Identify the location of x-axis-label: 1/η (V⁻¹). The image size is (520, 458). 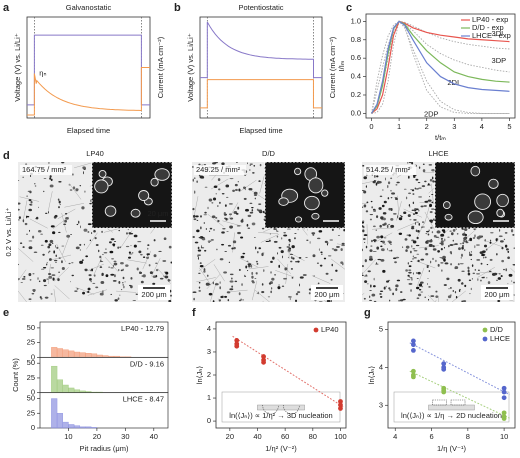
(451, 448).